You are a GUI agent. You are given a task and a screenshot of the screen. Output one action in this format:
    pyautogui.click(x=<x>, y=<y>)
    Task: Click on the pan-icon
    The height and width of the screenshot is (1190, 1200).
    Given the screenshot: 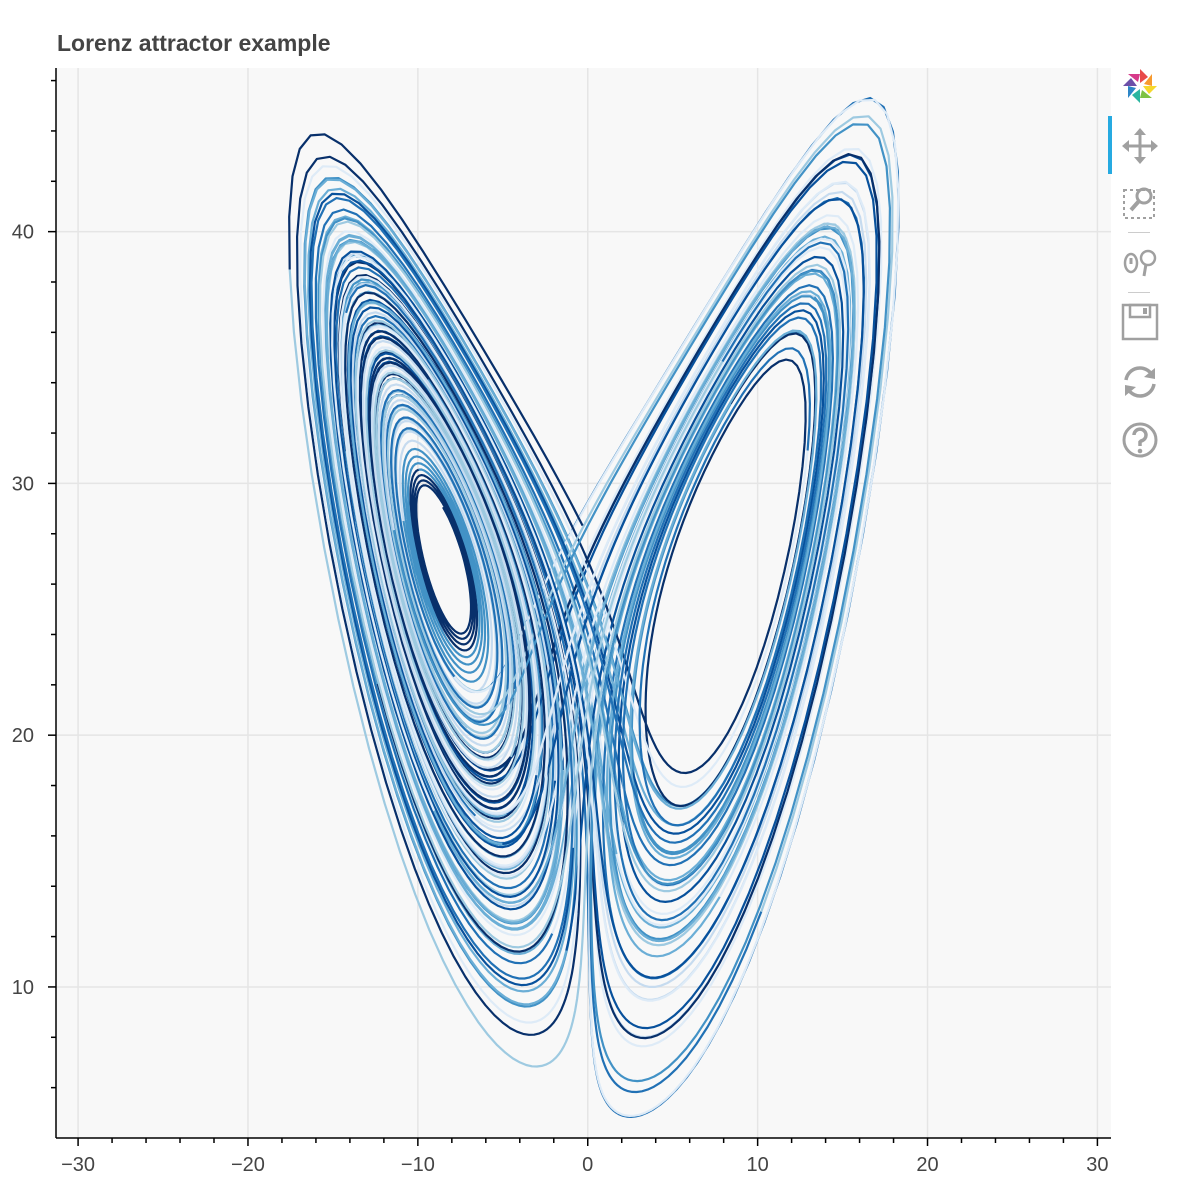 What is the action you would take?
    pyautogui.click(x=1140, y=146)
    